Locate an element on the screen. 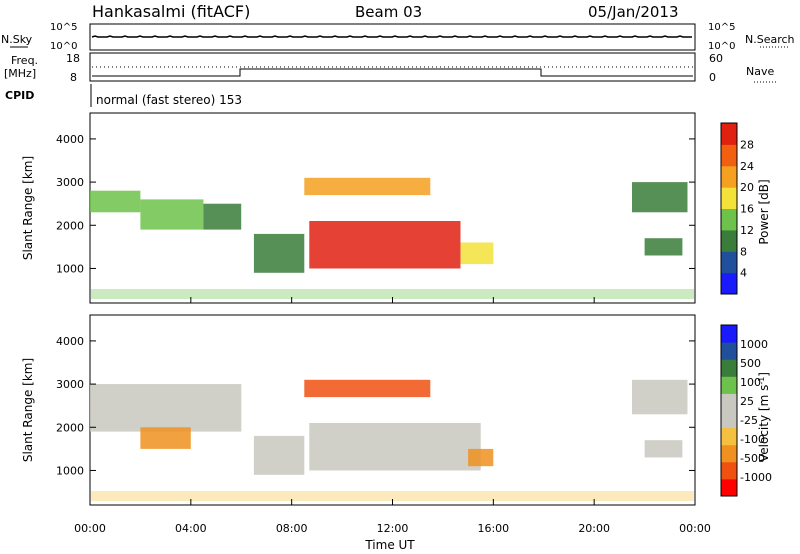 This screenshot has width=800, height=554. velocity-ylabel: Slant Range [km] is located at coordinates (28, 410).